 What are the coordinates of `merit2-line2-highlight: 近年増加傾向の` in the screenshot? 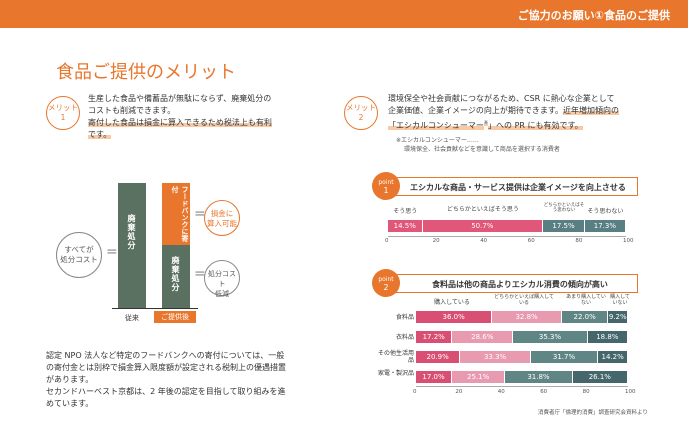 It's located at (591, 110).